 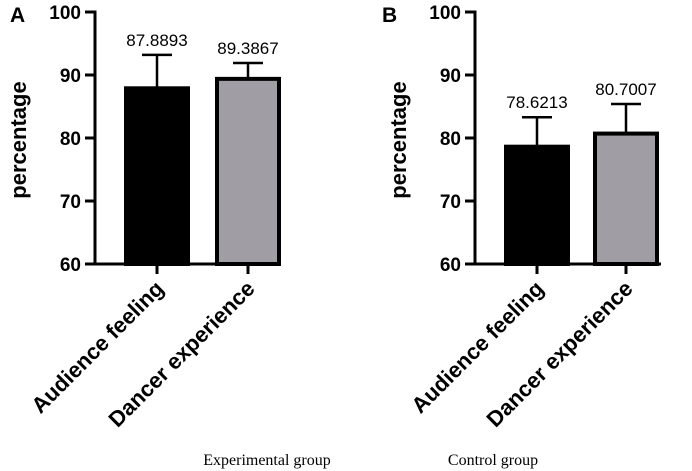 What do you see at coordinates (559, 354) in the screenshot?
I see `category-label: Dancer experience` at bounding box center [559, 354].